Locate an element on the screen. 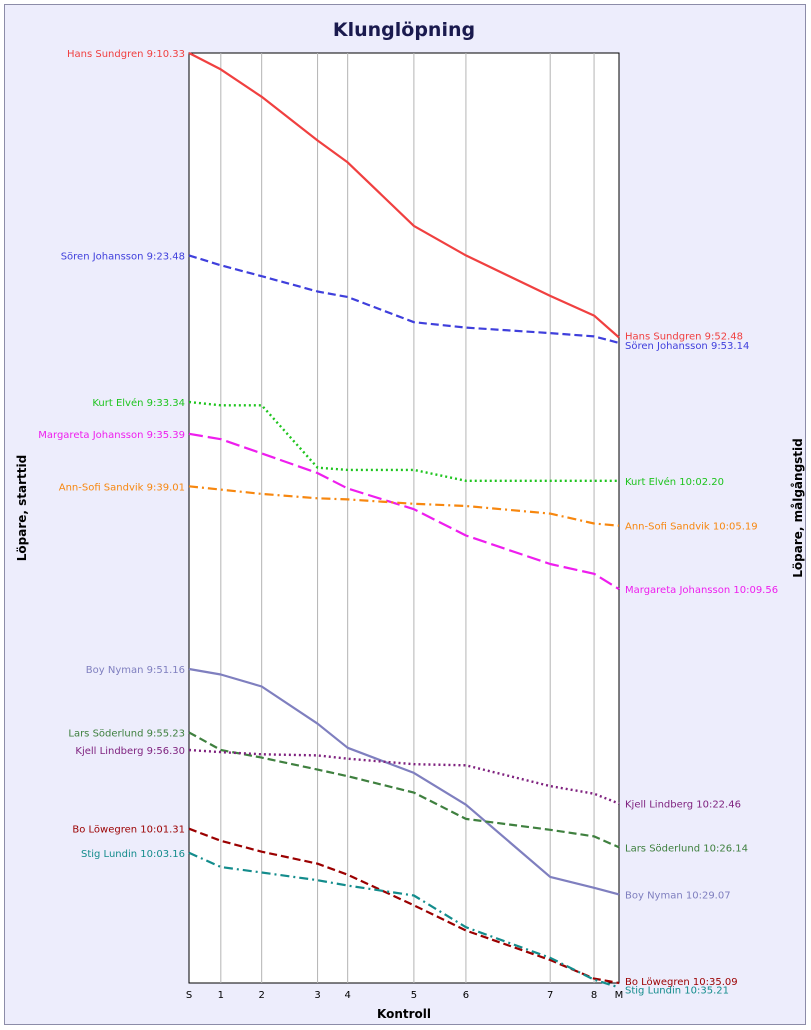 The image size is (811, 1030). start-label-kurt-elv-n: Kurt Elvén 9:33.34 is located at coordinates (138, 403).